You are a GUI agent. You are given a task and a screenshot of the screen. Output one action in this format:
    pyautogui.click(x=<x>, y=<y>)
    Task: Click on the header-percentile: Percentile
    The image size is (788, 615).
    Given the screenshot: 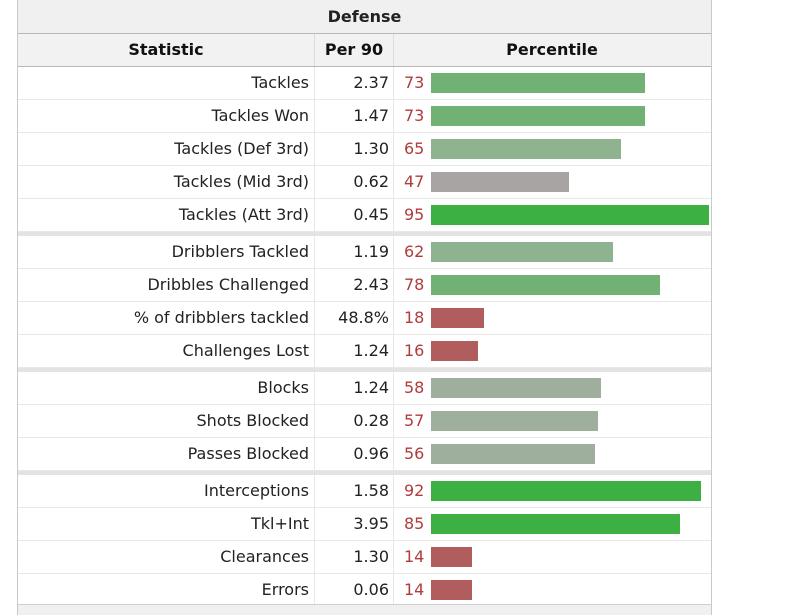 What is the action you would take?
    pyautogui.click(x=552, y=49)
    